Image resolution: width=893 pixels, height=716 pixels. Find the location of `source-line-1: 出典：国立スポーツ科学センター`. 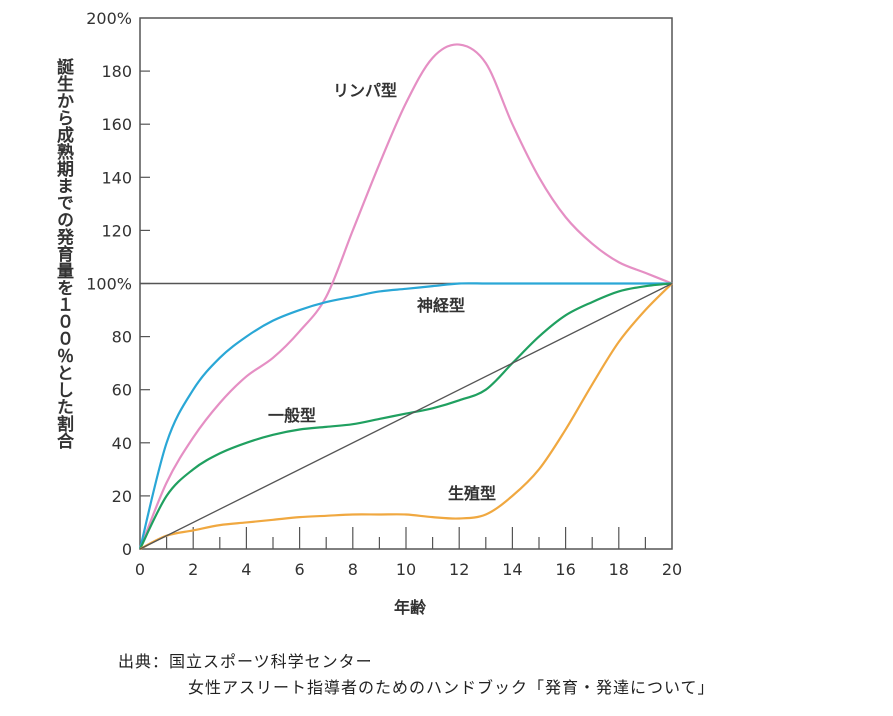

source-line-1: 出典：国立スポーツ科学センター is located at coordinates (245, 661).